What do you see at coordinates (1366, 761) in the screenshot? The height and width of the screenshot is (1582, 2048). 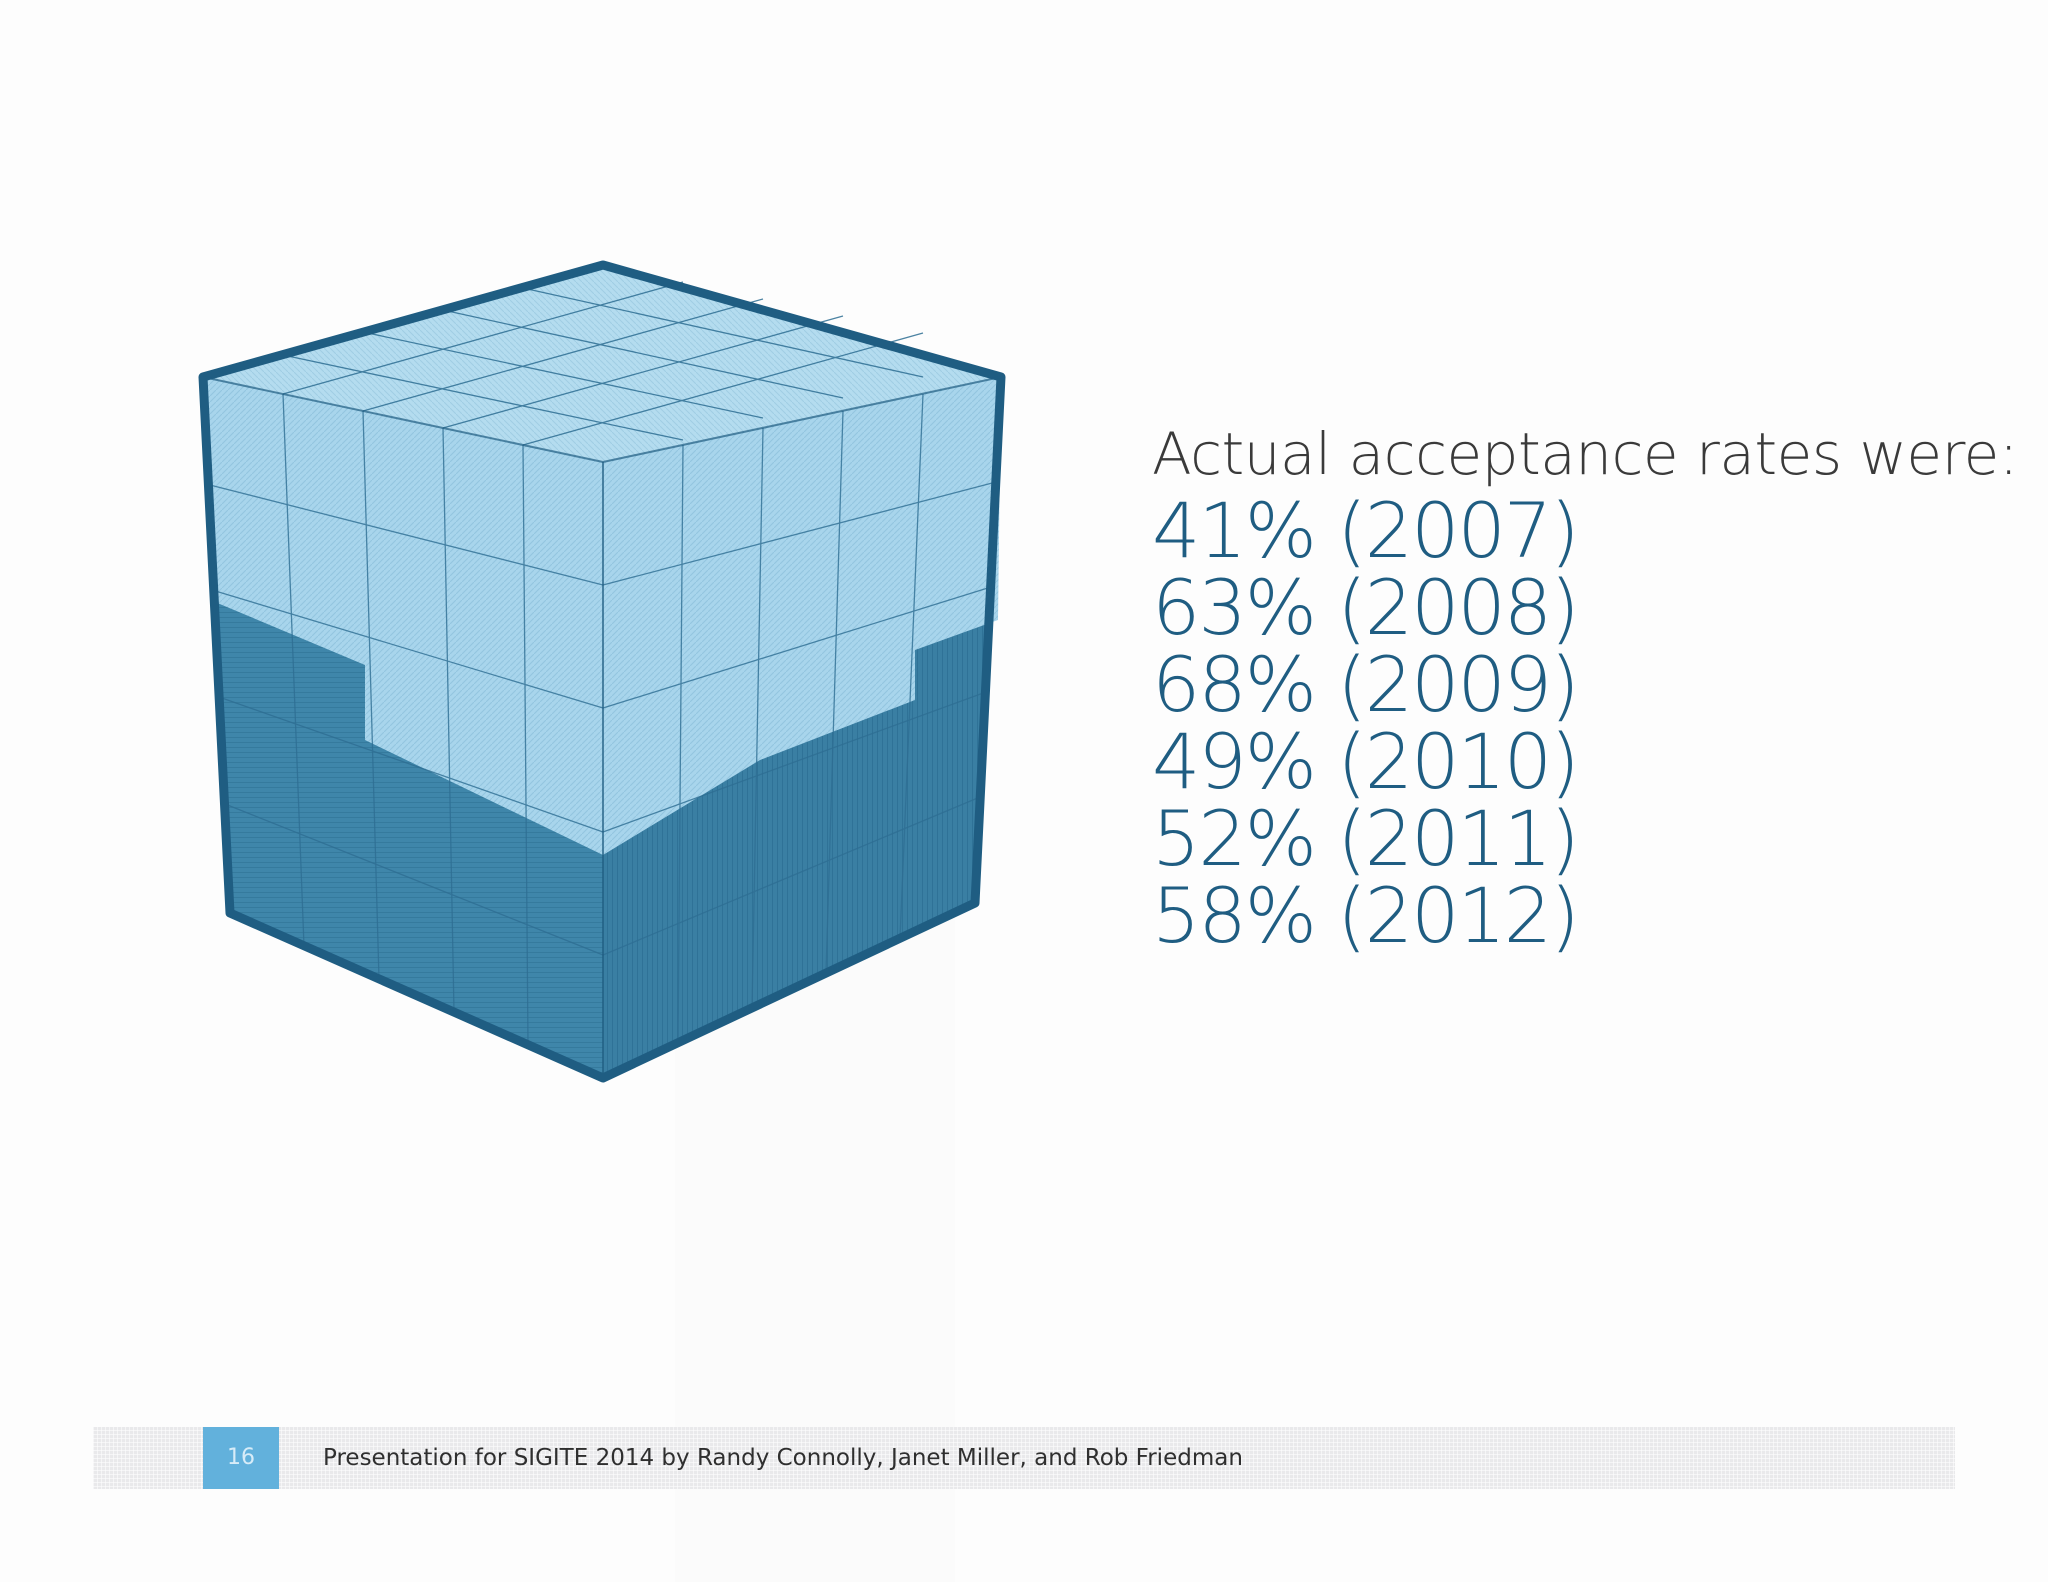 I see `rate-item: 49% (2010)` at bounding box center [1366, 761].